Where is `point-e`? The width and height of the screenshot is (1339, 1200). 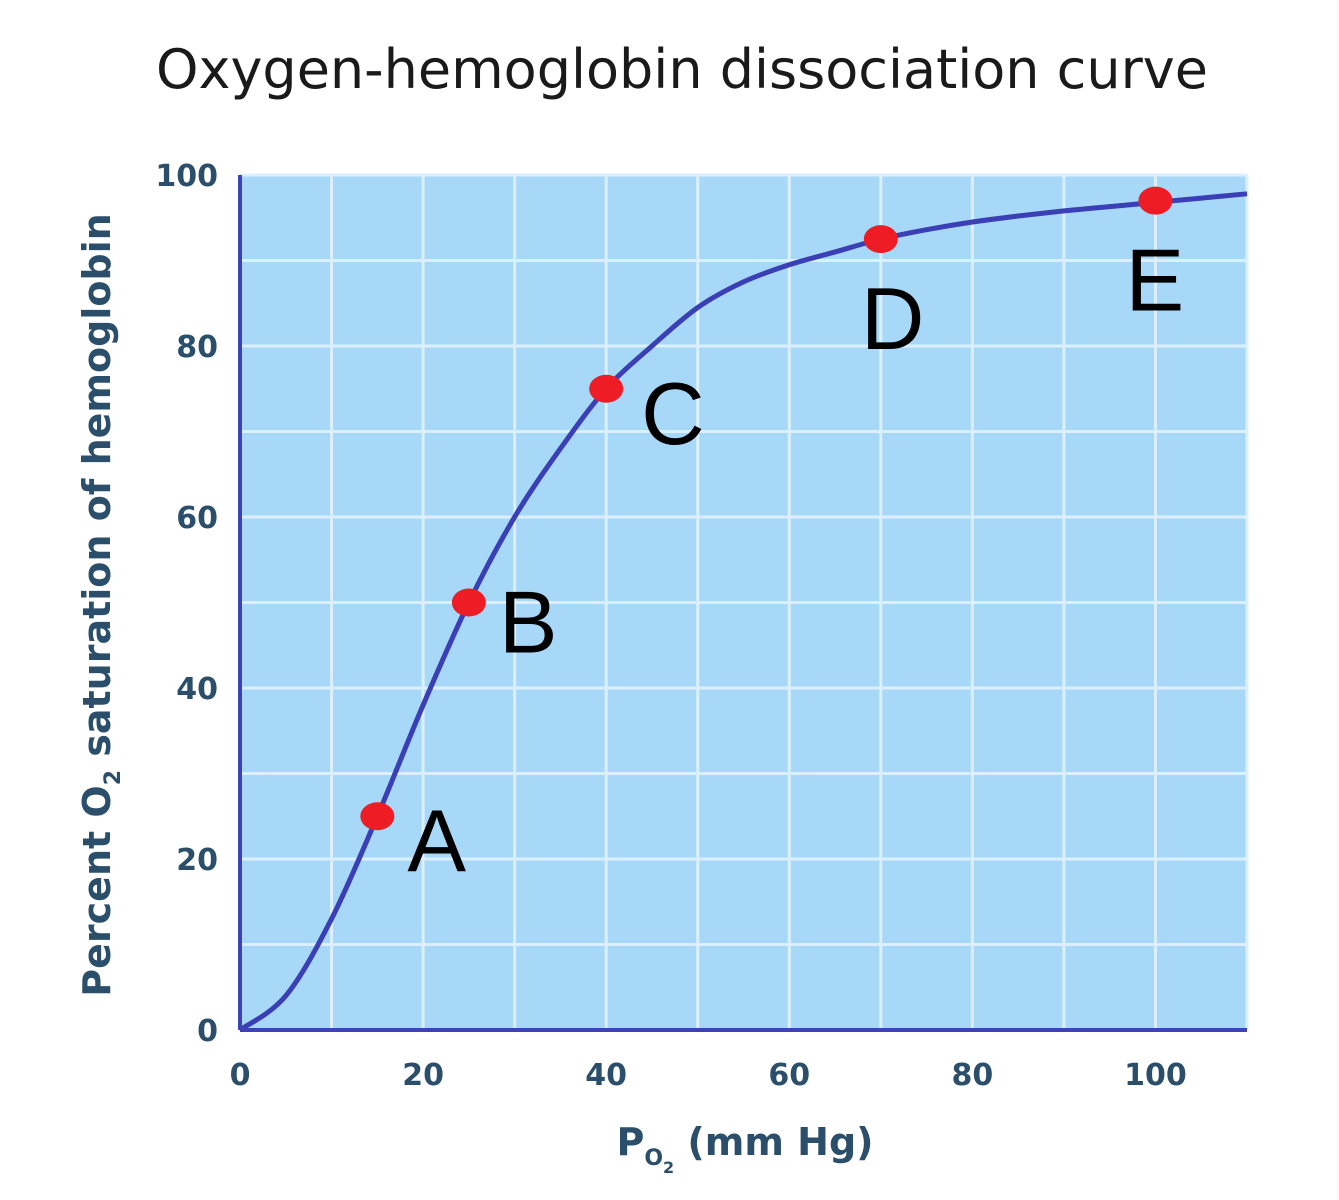
point-e is located at coordinates (1155, 200).